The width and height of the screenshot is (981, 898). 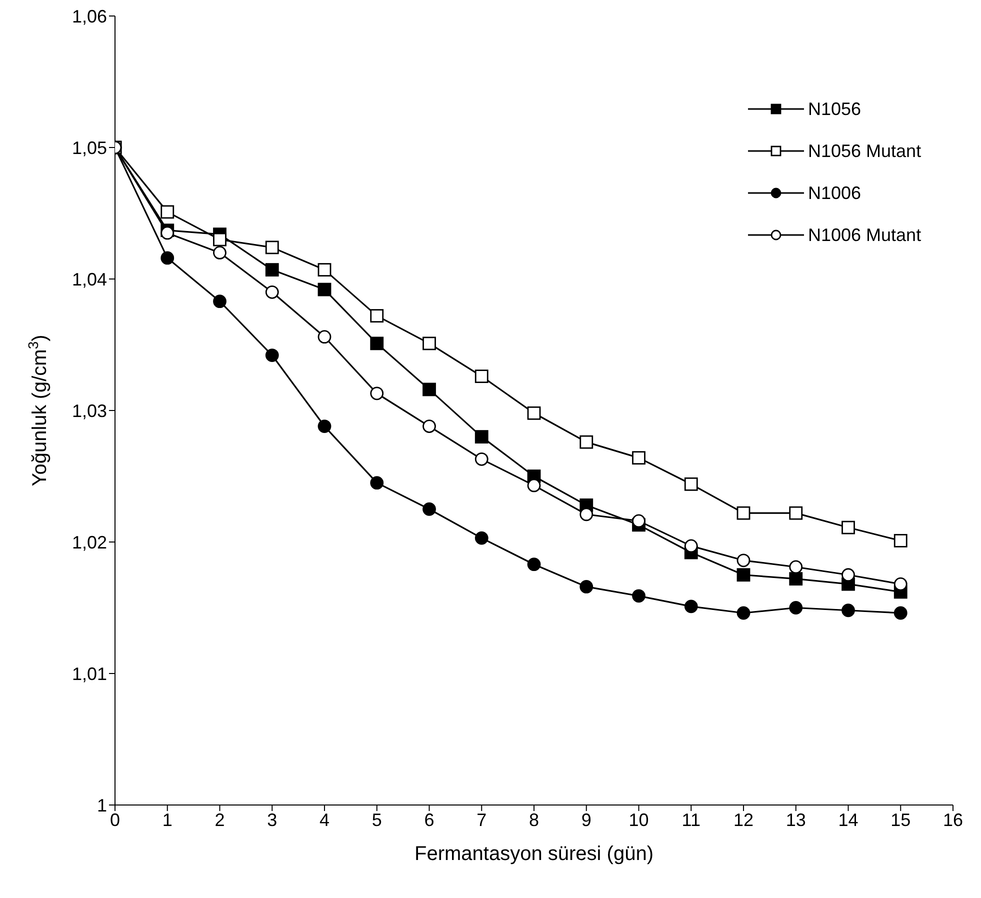 I want to click on x-tick-label: 0, so click(x=115, y=820).